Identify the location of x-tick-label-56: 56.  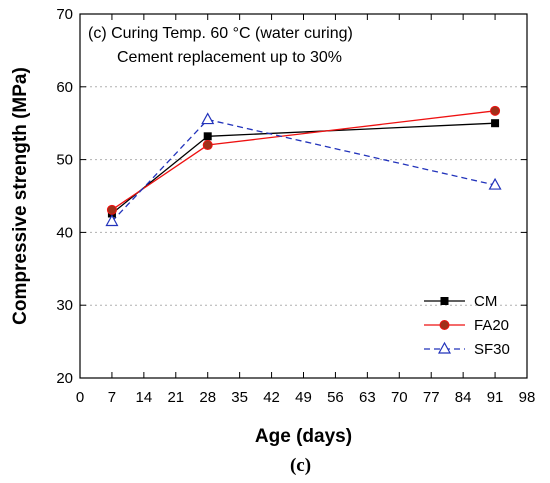
(335, 397).